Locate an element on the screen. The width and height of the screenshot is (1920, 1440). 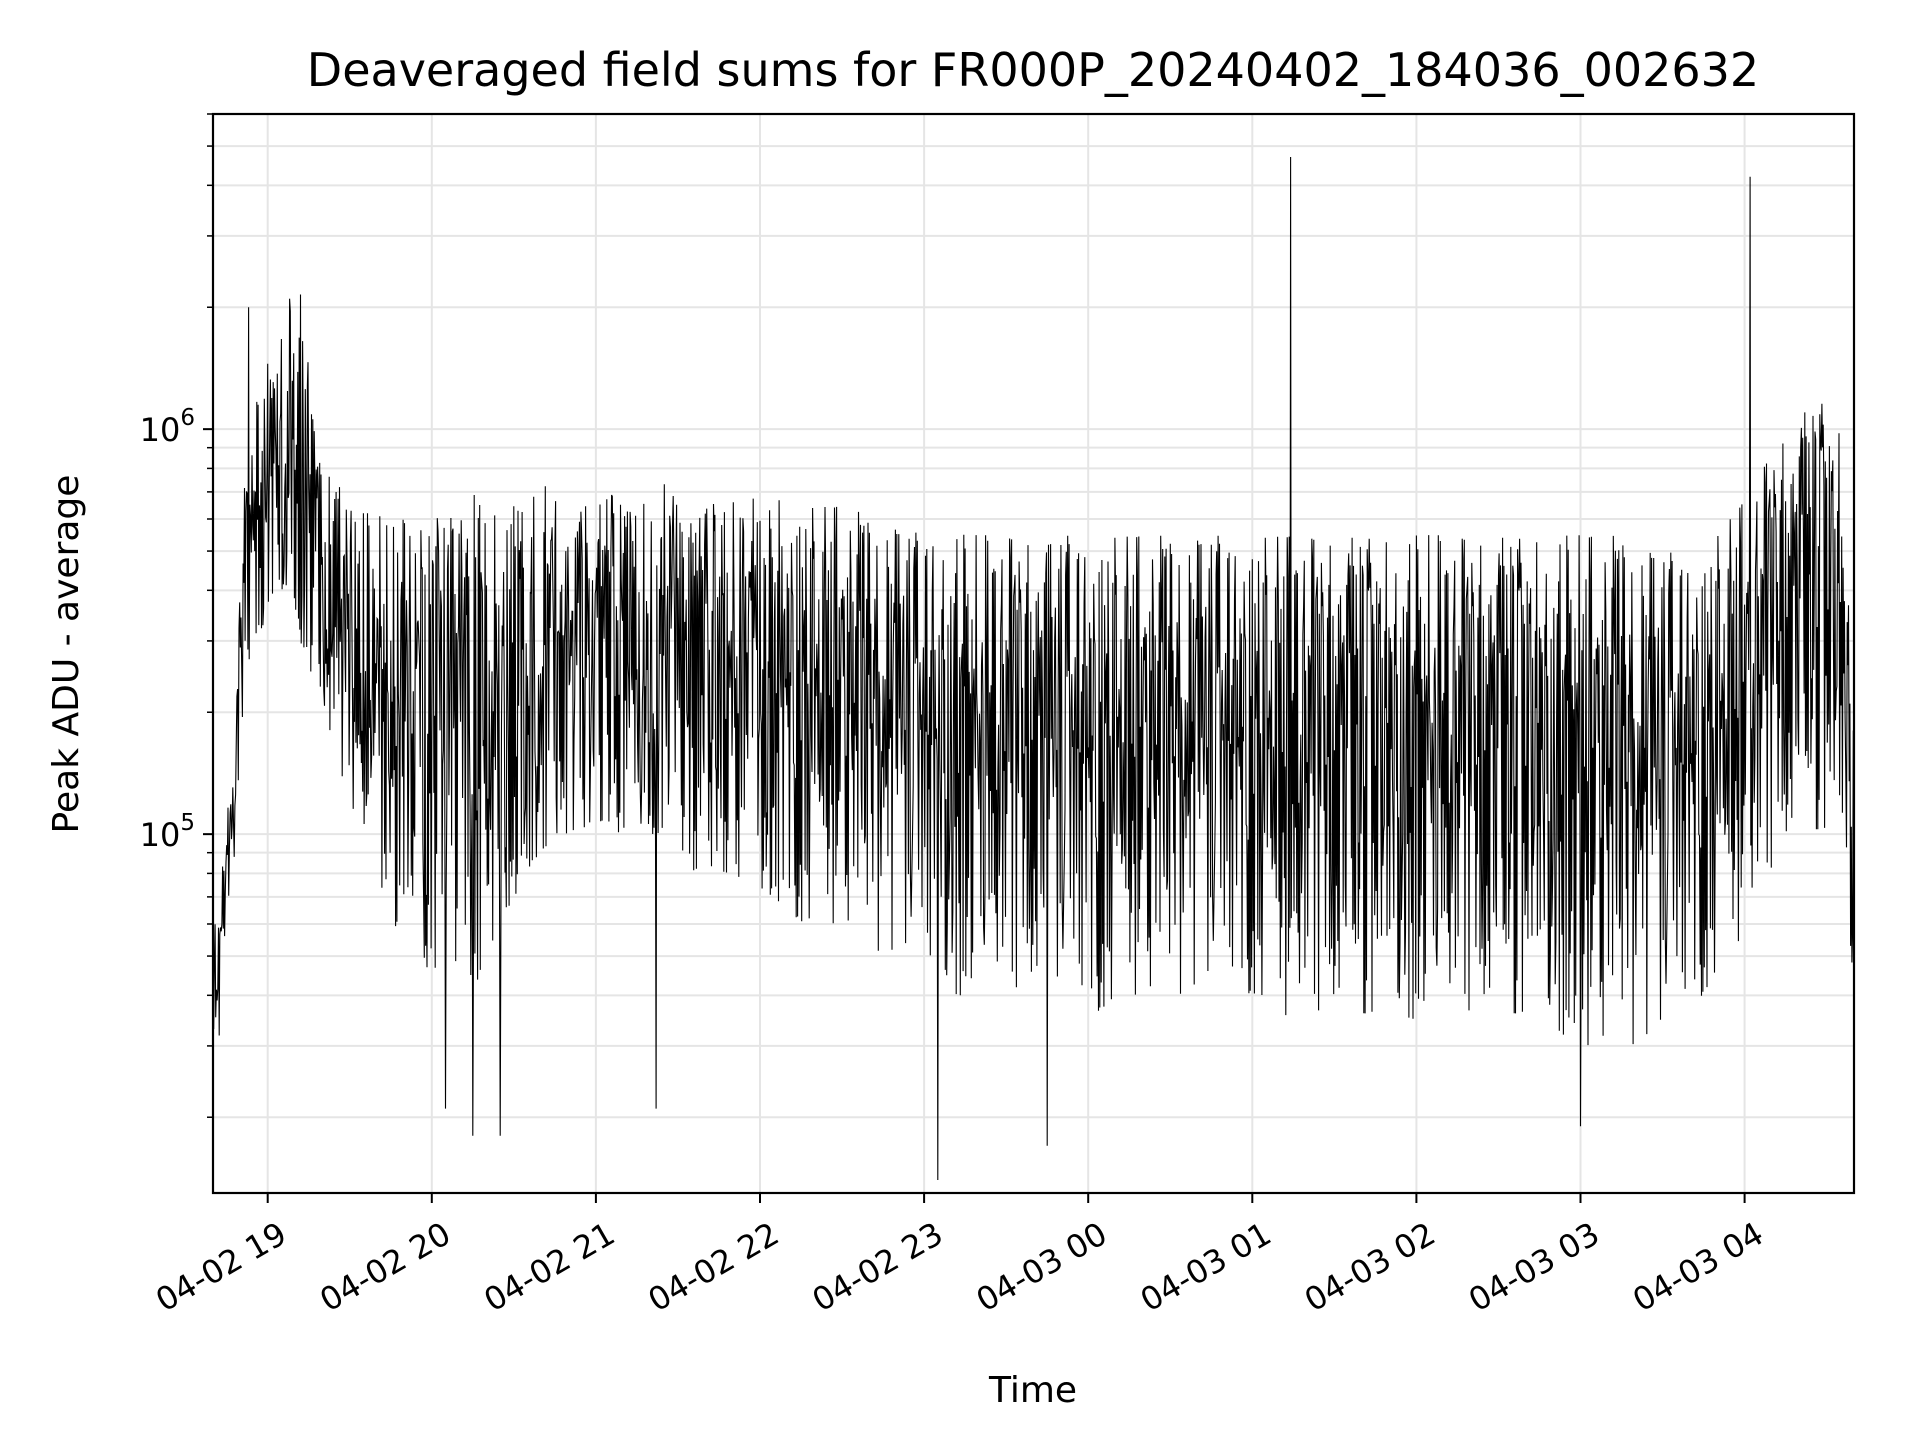
x-tick-label: 04-02 23 is located at coordinates (878, 1266).